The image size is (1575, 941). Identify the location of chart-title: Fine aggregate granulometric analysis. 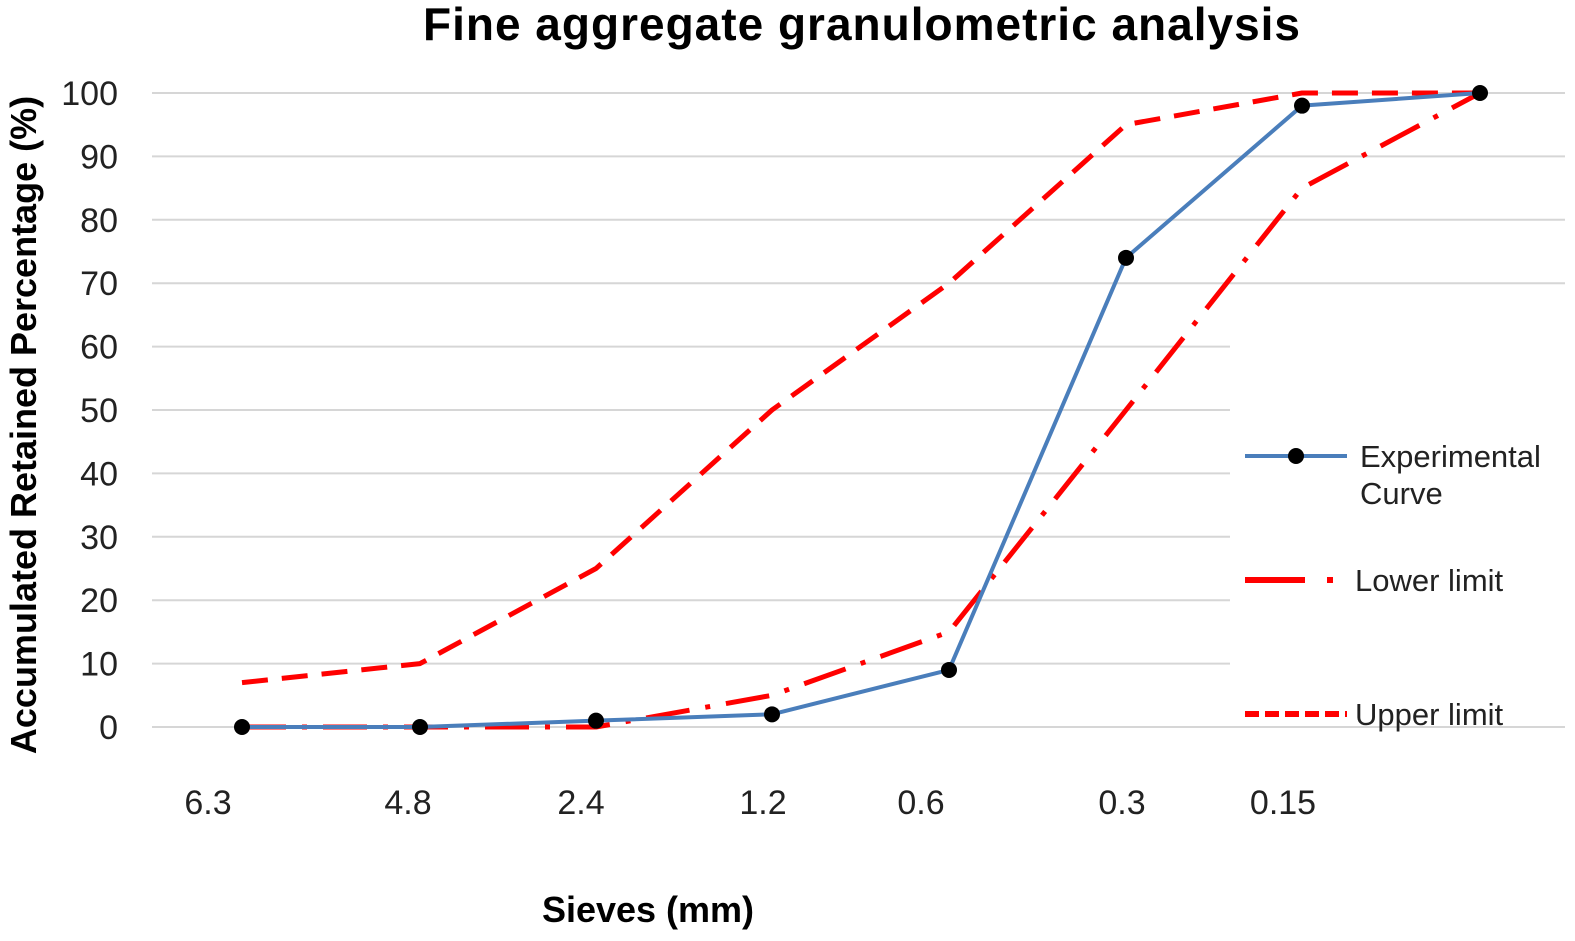
(862, 25).